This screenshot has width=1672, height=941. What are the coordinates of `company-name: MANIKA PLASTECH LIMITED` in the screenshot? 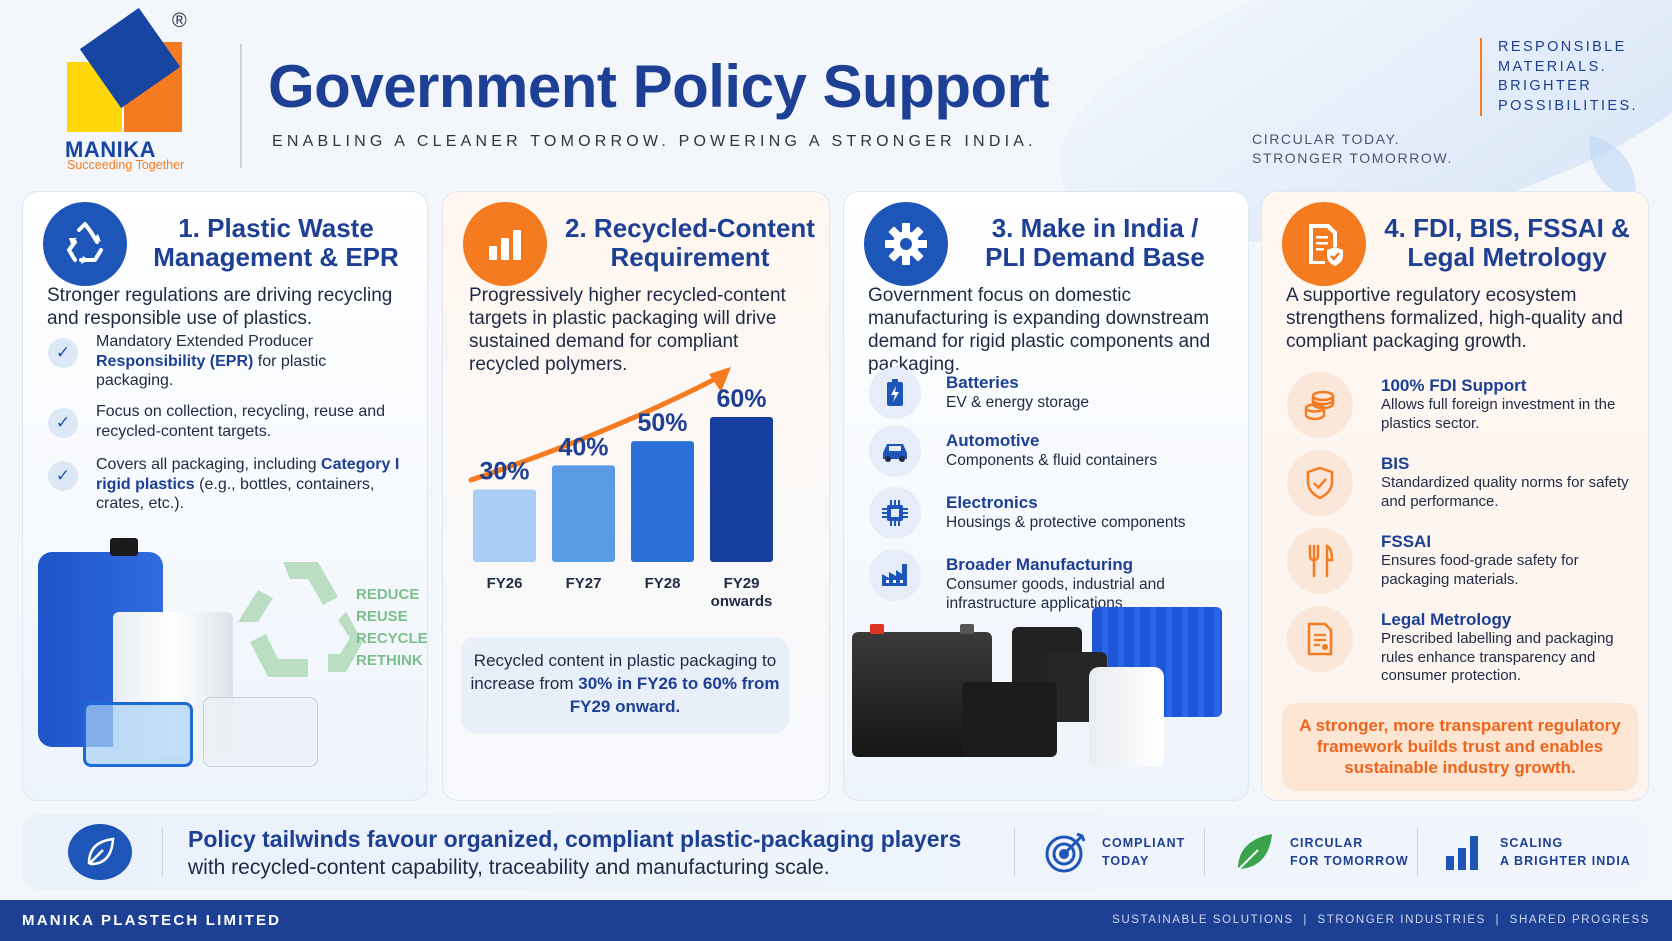 It's located at (152, 920).